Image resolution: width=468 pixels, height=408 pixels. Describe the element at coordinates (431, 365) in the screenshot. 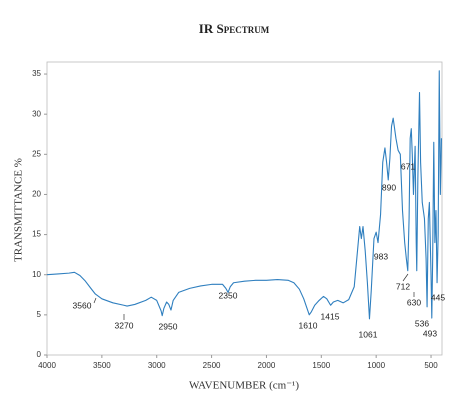

I see `x-tick-label: 500` at that location.